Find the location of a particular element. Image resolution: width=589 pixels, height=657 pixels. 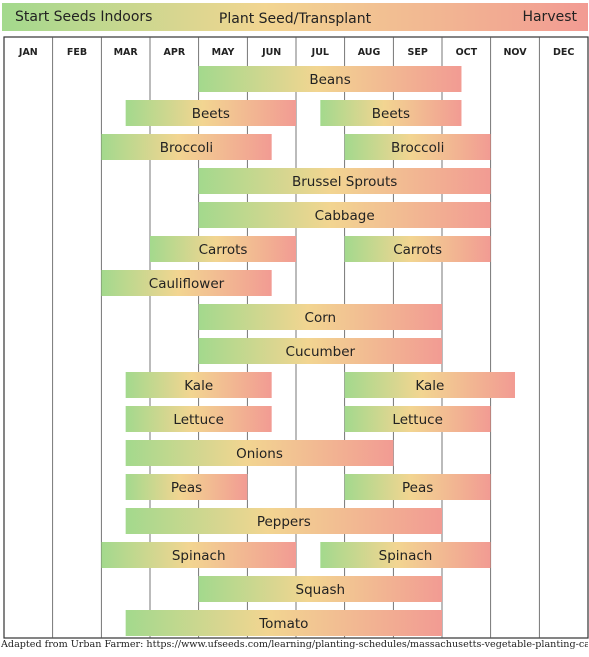

month-label-sep: SEP is located at coordinates (418, 52).